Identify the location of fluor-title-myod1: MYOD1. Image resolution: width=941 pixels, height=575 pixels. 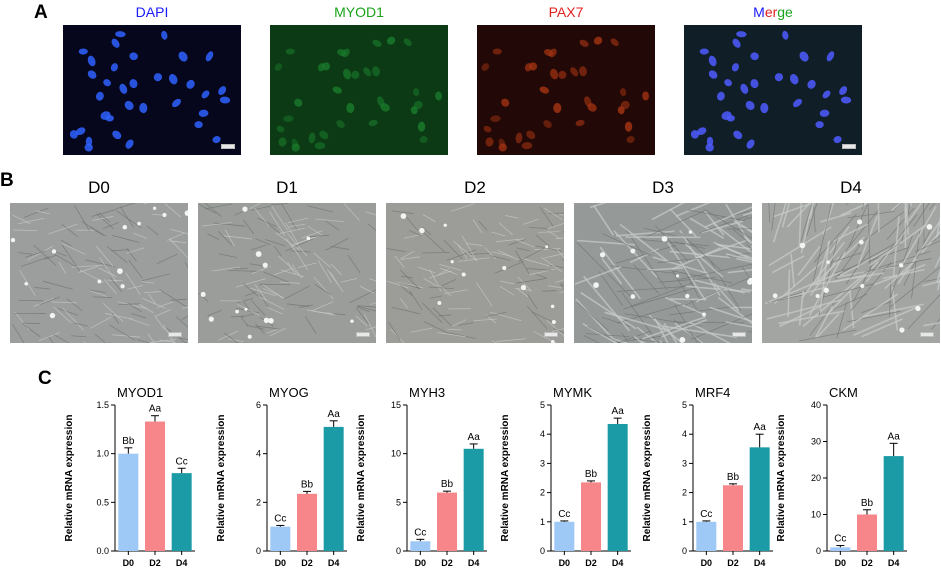
(359, 12).